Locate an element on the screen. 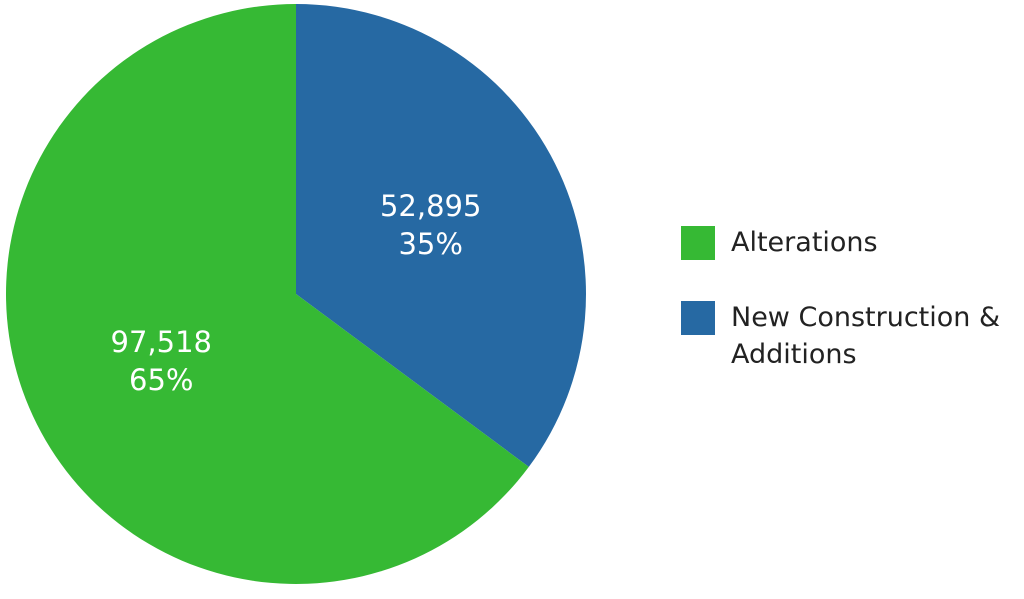 The height and width of the screenshot is (599, 1024). legend-item: New Construction & Additions is located at coordinates (851, 337).